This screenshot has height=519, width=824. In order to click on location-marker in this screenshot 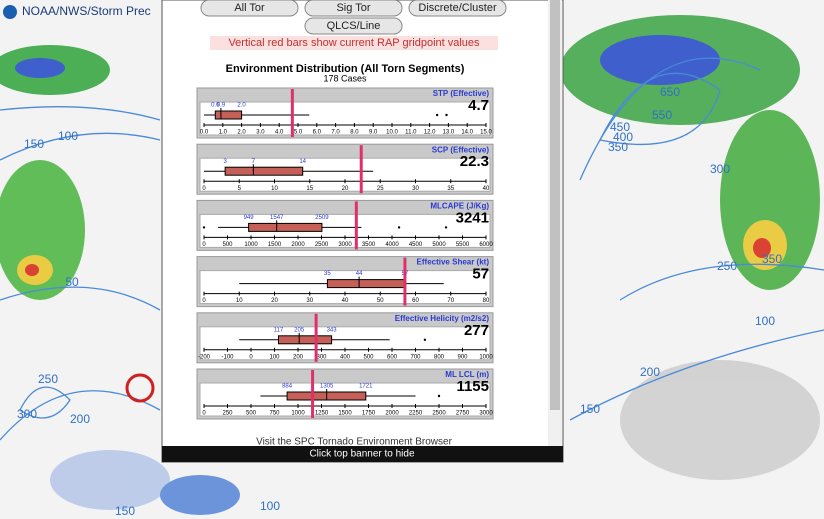, I will do `click(140, 388)`.